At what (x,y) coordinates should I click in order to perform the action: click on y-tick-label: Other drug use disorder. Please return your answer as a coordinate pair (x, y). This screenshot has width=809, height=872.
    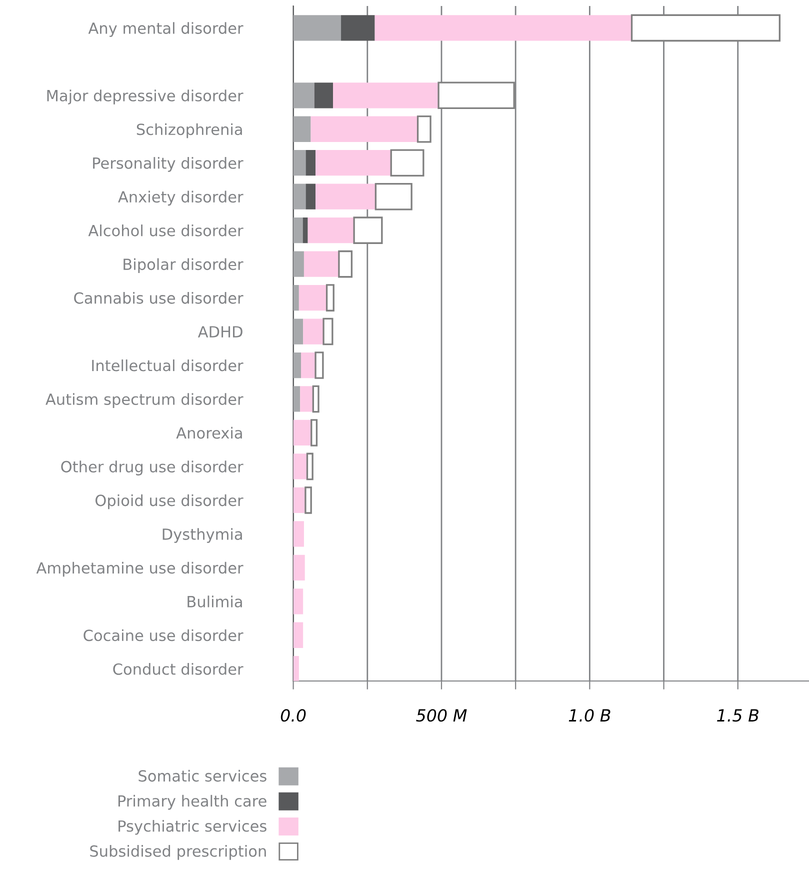
    Looking at the image, I should click on (152, 468).